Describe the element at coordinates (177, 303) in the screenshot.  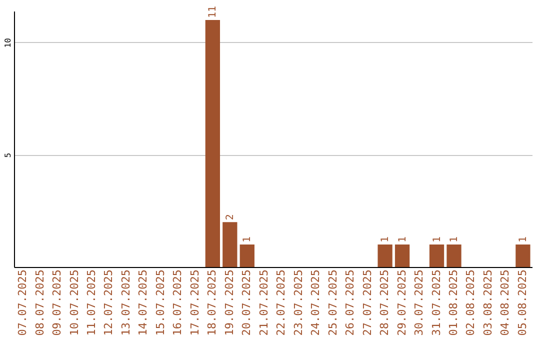
I see `x-tick-label: 16.07.2025` at that location.